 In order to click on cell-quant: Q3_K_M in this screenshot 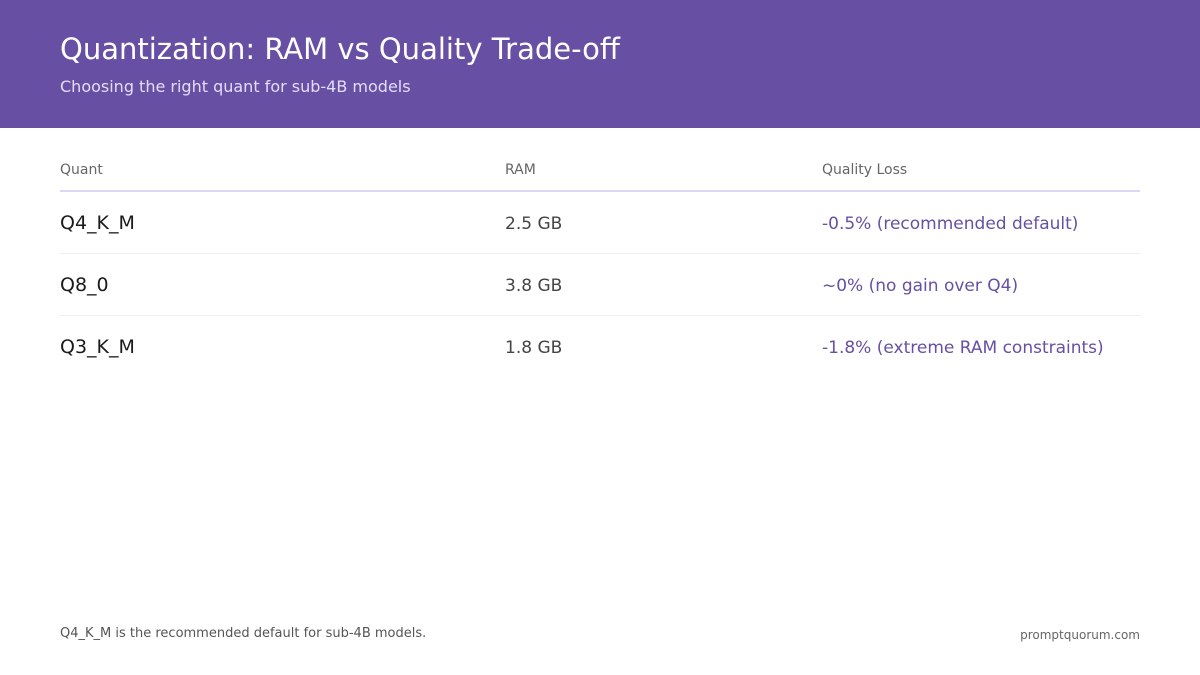, I will do `click(97, 347)`.